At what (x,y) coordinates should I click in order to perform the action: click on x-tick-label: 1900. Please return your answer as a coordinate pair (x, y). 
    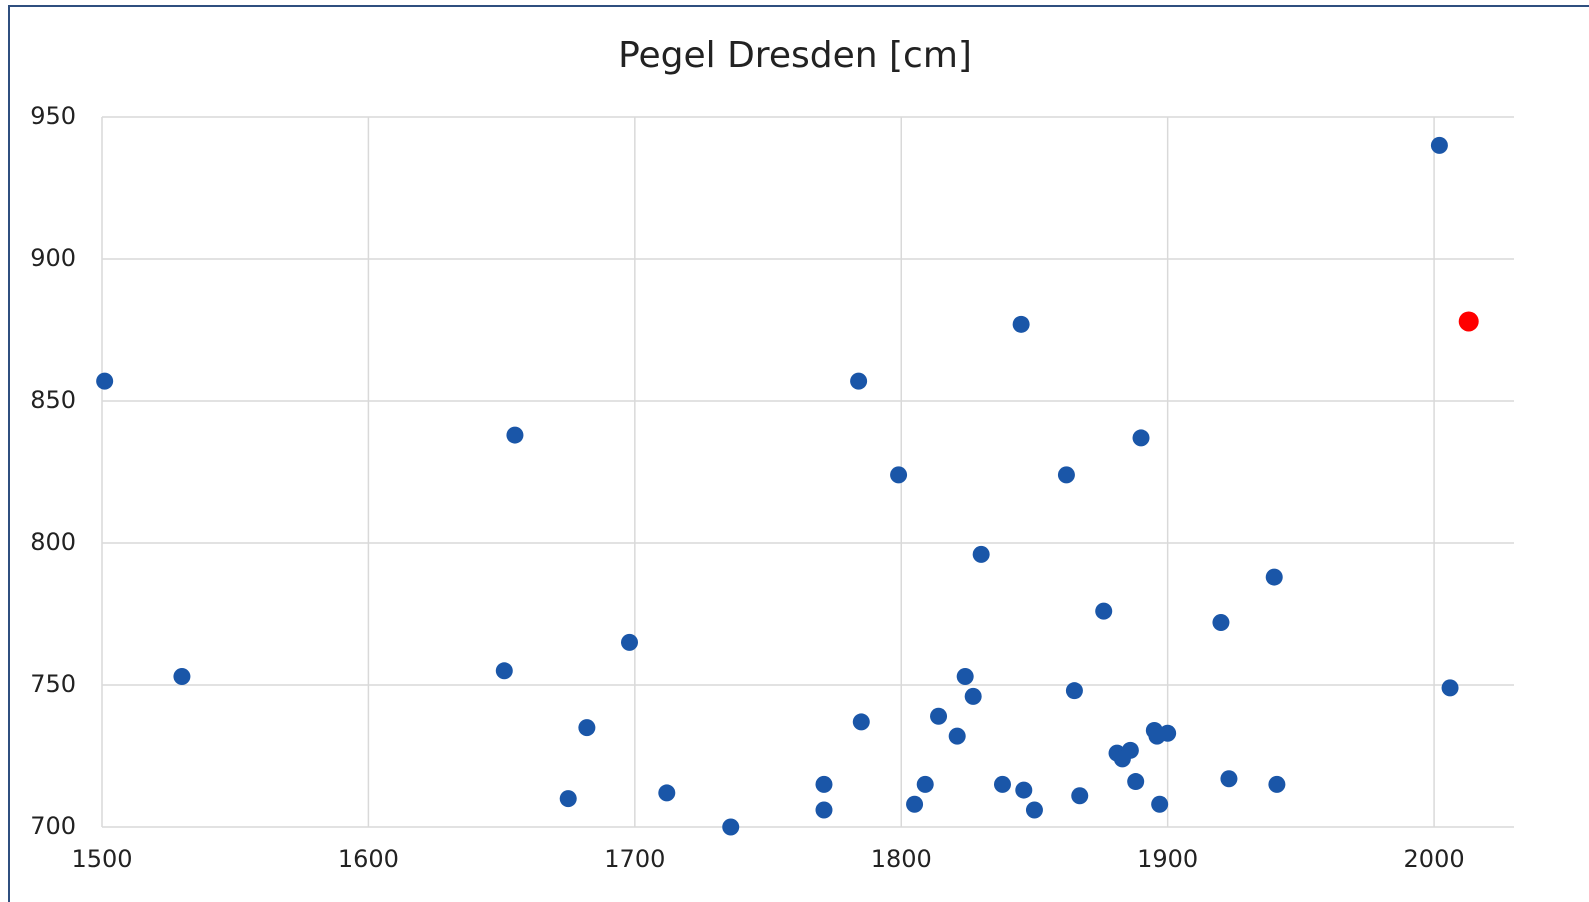
    Looking at the image, I should click on (1167, 859).